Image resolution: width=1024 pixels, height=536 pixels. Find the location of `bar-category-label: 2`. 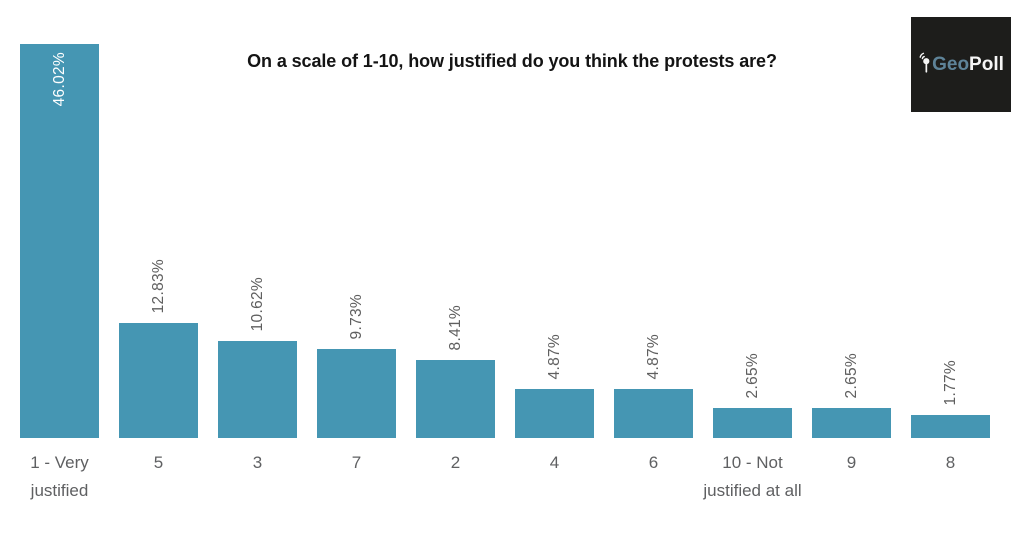

bar-category-label: 2 is located at coordinates (455, 462).